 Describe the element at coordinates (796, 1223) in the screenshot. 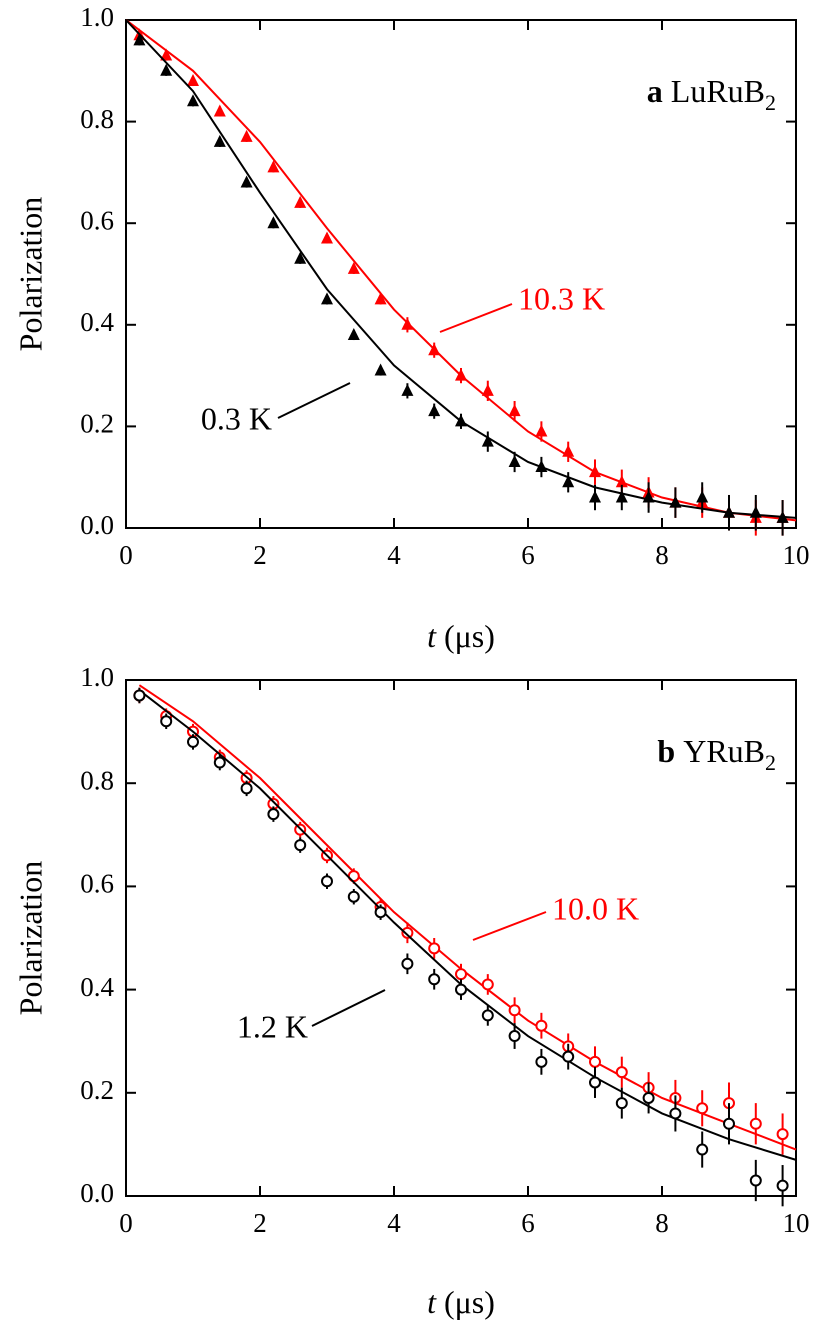

I see `x-tick-label: 10` at that location.